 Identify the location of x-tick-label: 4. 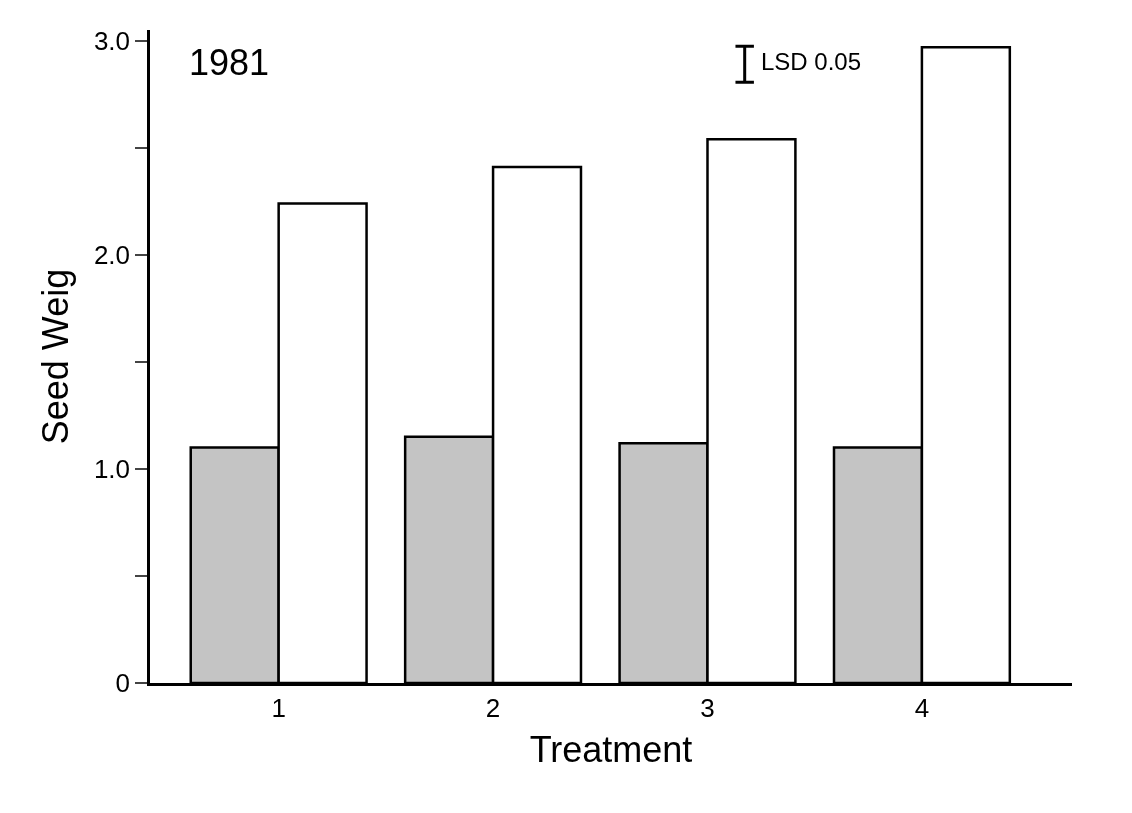
(922, 707).